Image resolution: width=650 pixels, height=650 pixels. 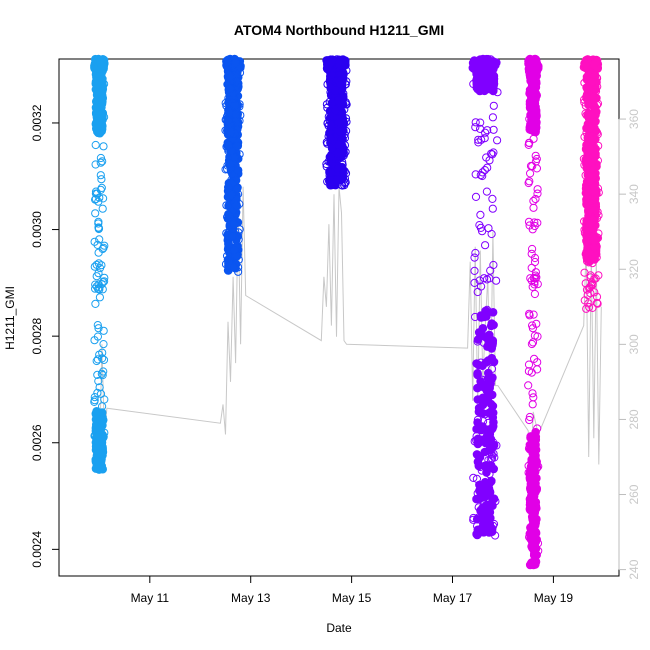 What do you see at coordinates (150, 598) in the screenshot?
I see `x-tick-label: May 11` at bounding box center [150, 598].